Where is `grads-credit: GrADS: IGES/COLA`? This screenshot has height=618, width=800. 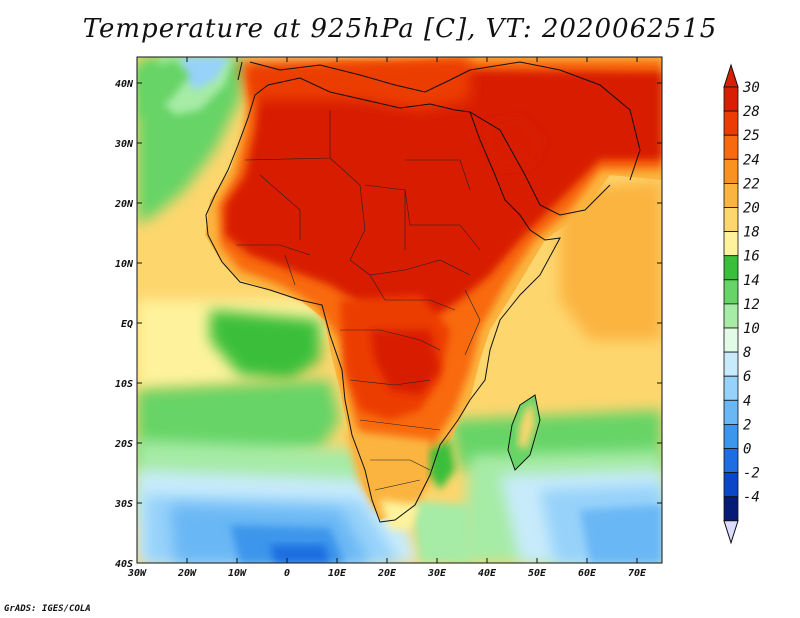 grads-credit: GrADS: IGES/COLA is located at coordinates (47, 609).